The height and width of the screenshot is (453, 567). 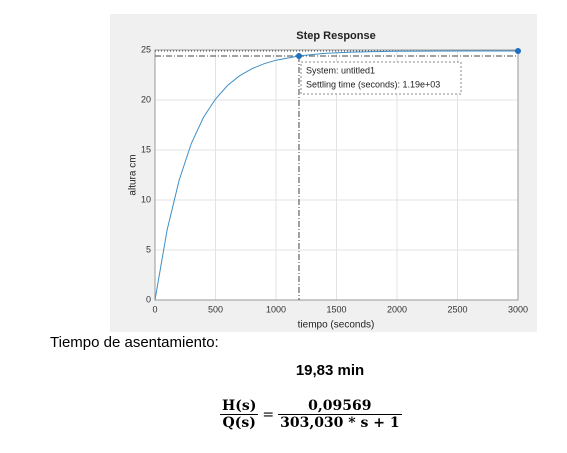 I want to click on result: 19,83 min, so click(x=330, y=370).